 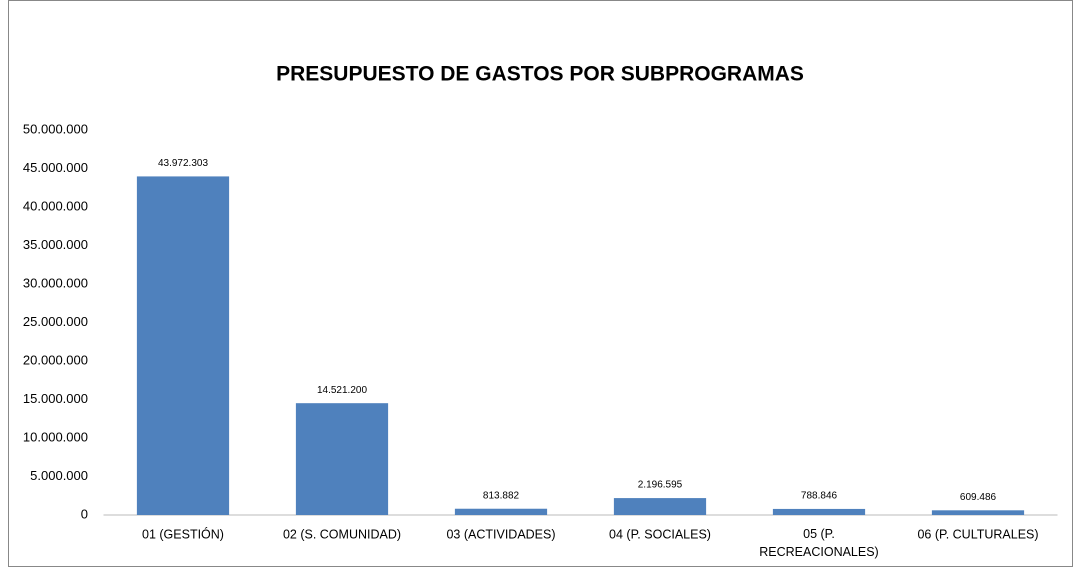 I want to click on y-tick-label: 25.000.000, so click(x=55, y=321).